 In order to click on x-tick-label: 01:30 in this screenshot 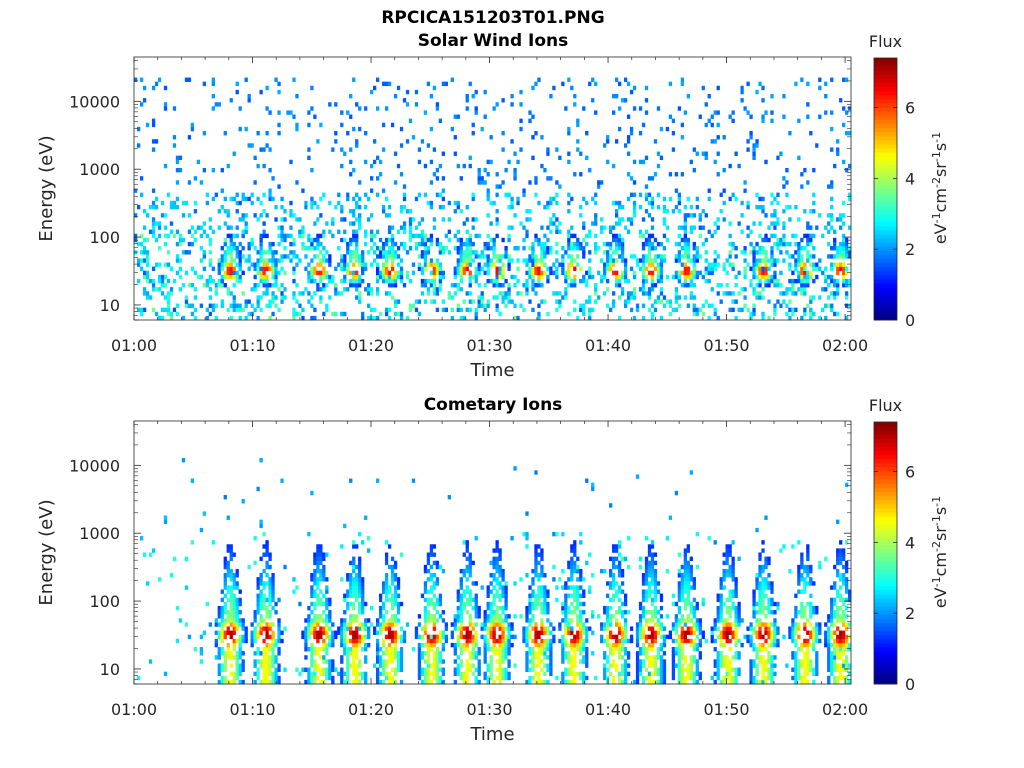, I will do `click(489, 345)`.